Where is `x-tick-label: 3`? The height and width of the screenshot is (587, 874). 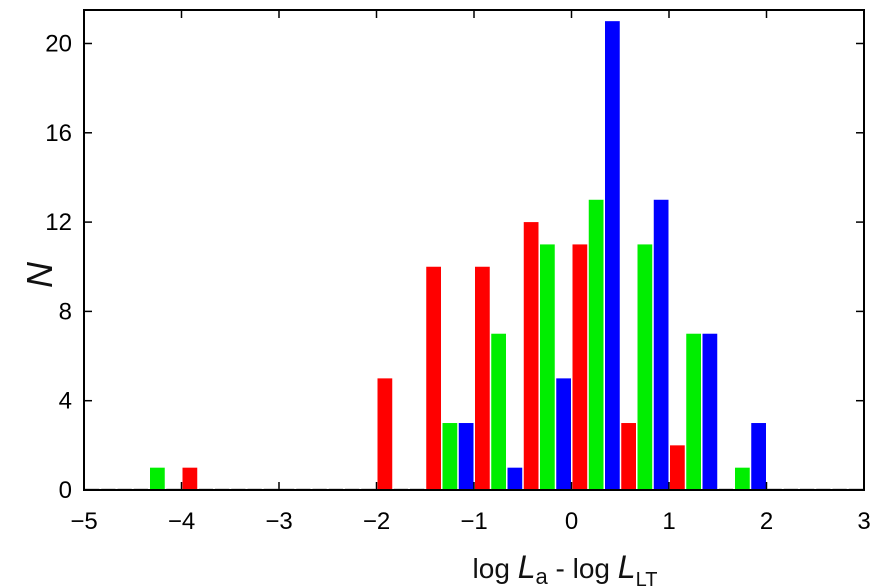
x-tick-label: 3 is located at coordinates (863, 521).